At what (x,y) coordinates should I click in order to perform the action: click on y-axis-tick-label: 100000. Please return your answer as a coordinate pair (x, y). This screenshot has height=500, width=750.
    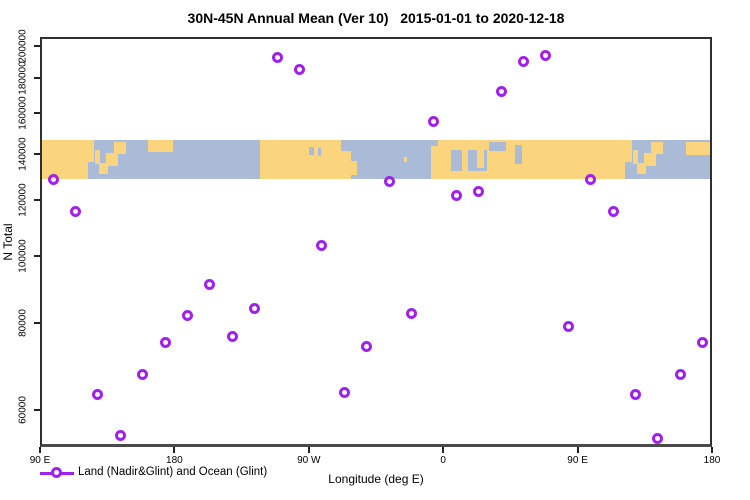
    Looking at the image, I should click on (23, 255).